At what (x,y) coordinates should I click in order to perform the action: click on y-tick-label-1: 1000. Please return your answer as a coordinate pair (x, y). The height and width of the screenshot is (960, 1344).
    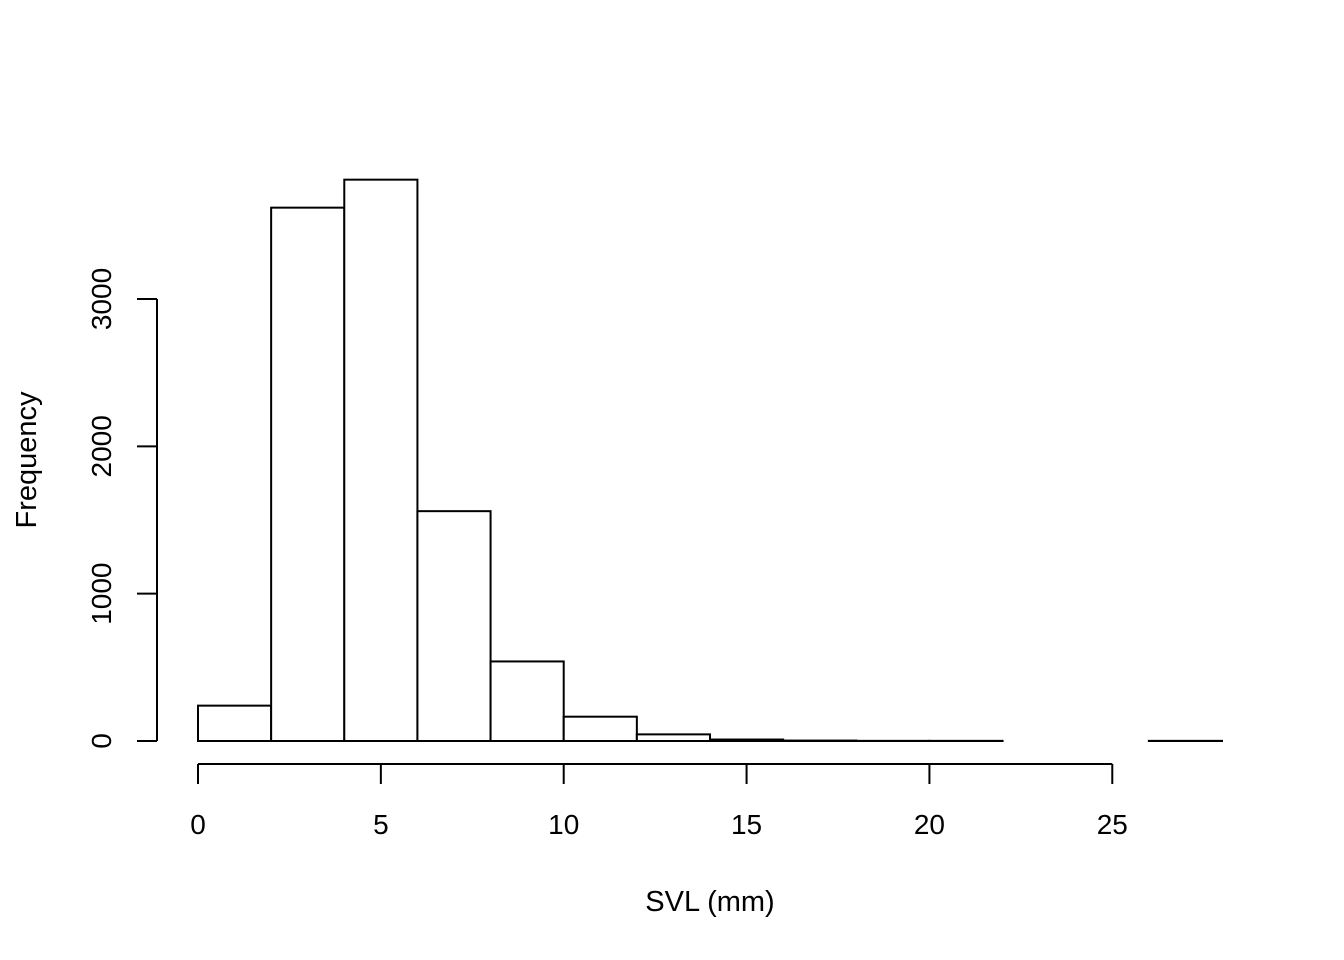
    Looking at the image, I should click on (101, 594).